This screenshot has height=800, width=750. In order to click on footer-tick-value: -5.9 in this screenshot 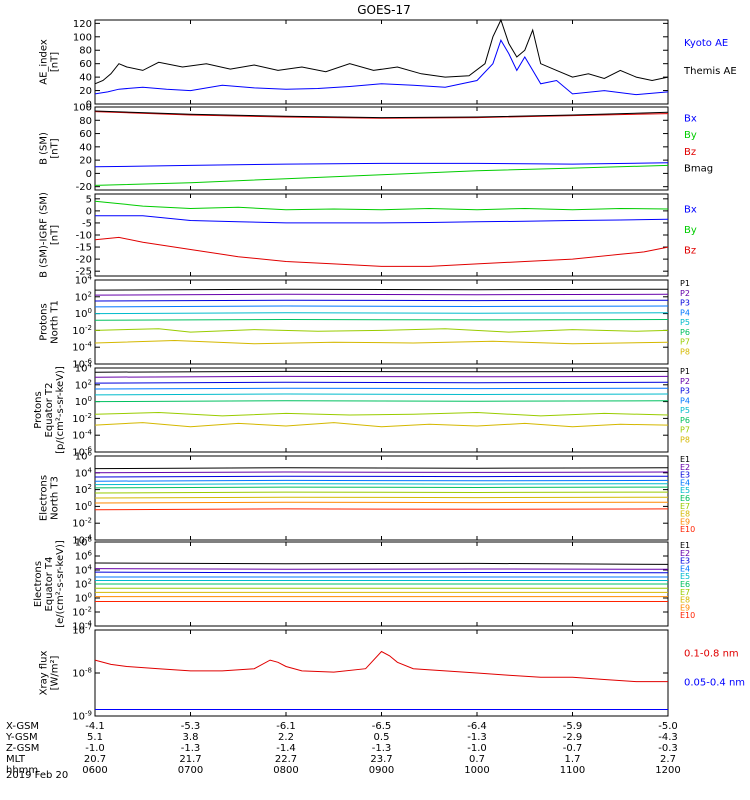, I will do `click(573, 726)`.